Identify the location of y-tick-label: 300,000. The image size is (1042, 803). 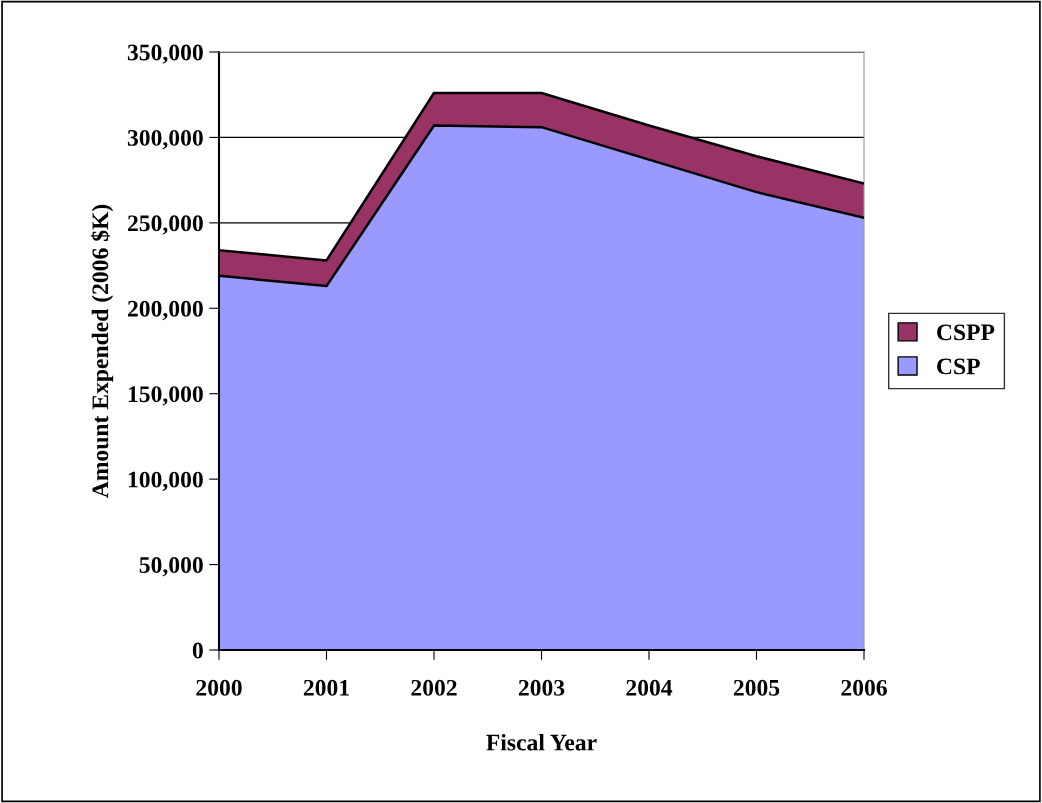
(165, 139).